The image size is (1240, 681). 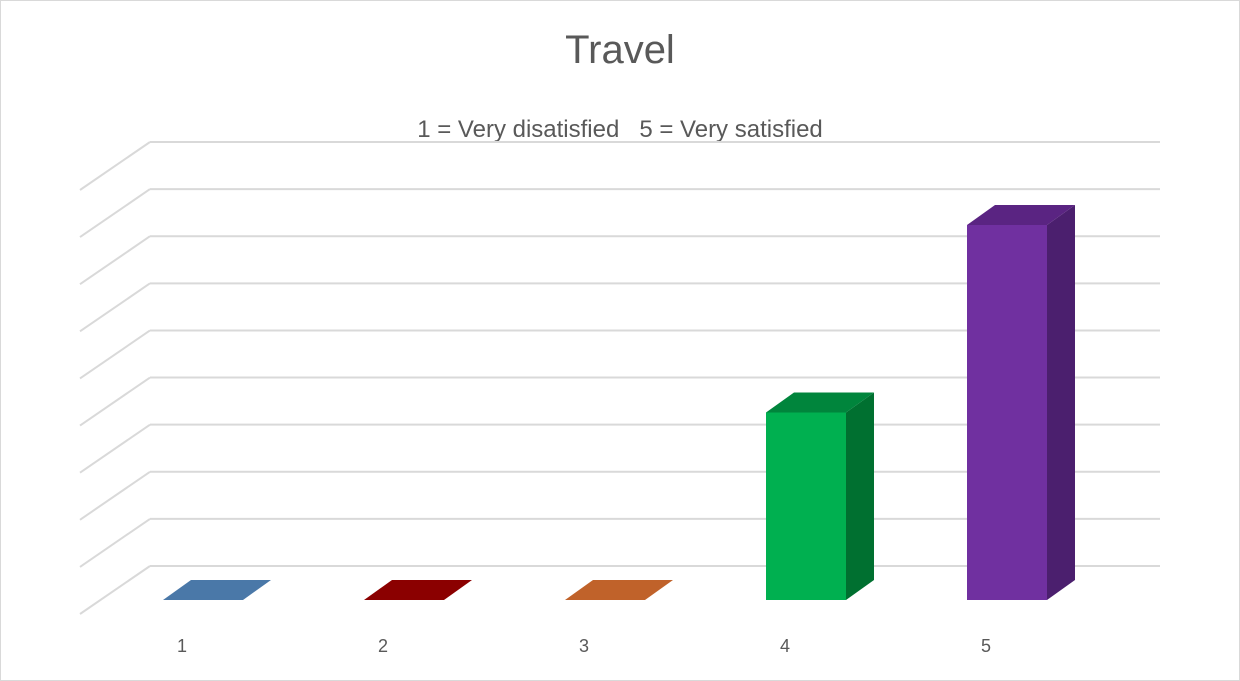 What do you see at coordinates (182, 646) in the screenshot?
I see `x-tick-label: 1` at bounding box center [182, 646].